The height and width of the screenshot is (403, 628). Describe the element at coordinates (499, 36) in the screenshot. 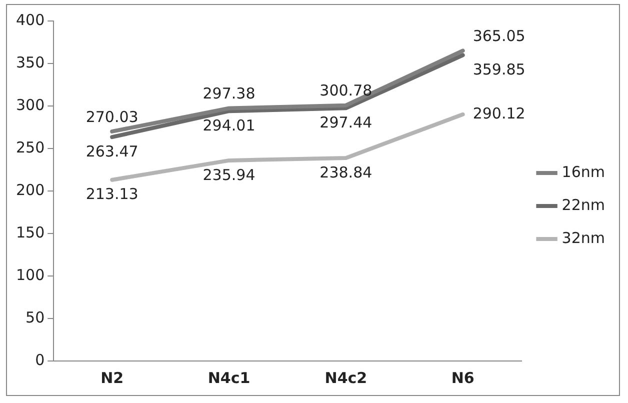

I see `data-label: 365.05` at that location.